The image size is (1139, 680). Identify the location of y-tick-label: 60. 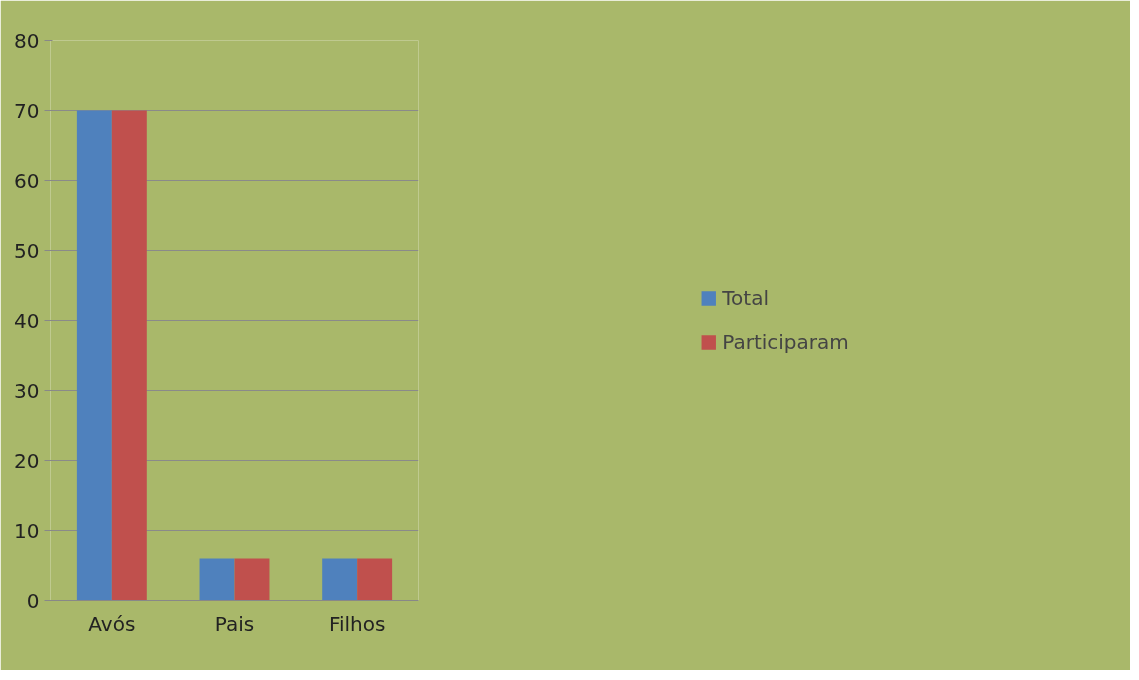
(27, 180).